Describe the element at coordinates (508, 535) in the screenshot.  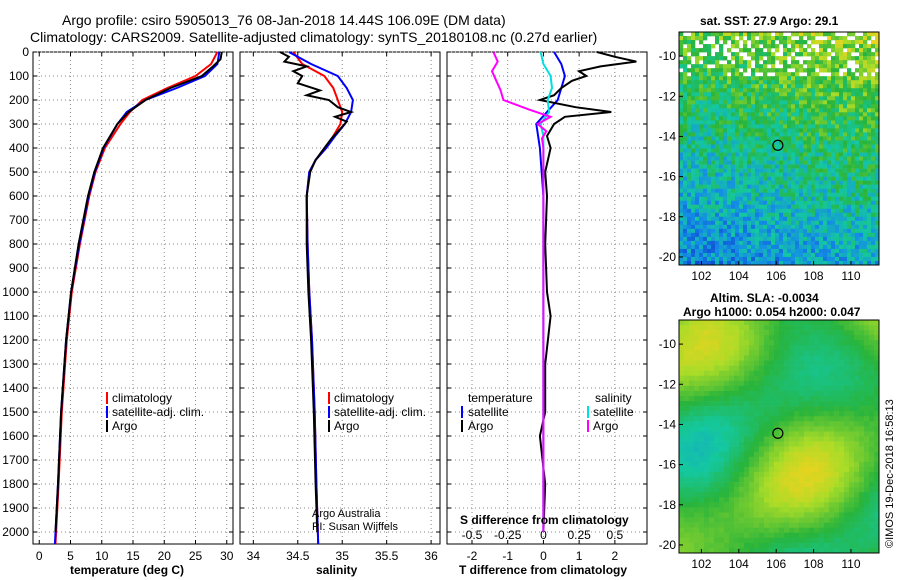
I see `s-diff-tick--0.25: -0.25` at that location.